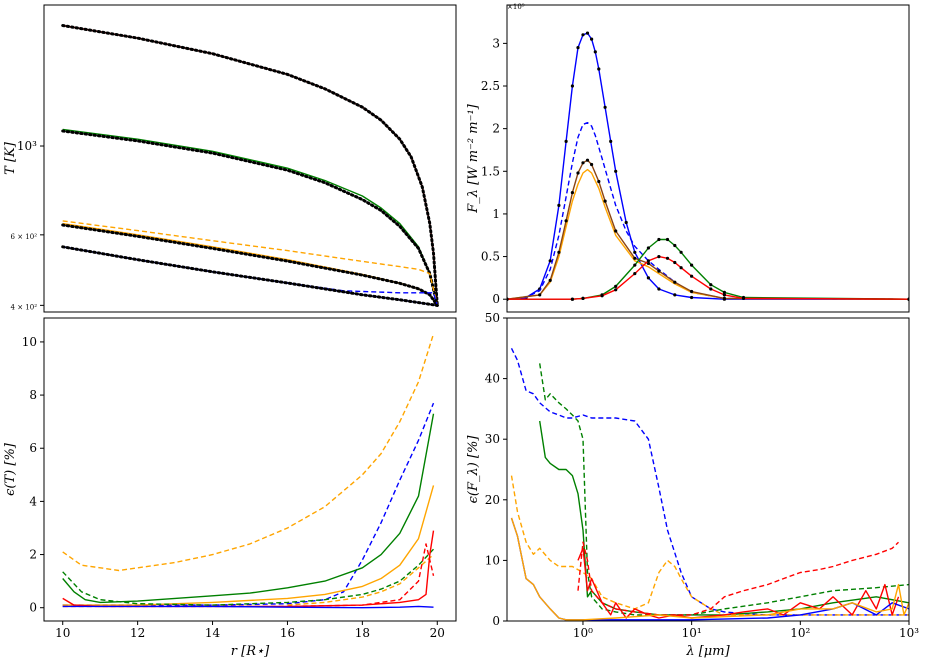 The height and width of the screenshot is (664, 927). What do you see at coordinates (800, 633) in the screenshot?
I see `x-tick-label: 10²` at bounding box center [800, 633].